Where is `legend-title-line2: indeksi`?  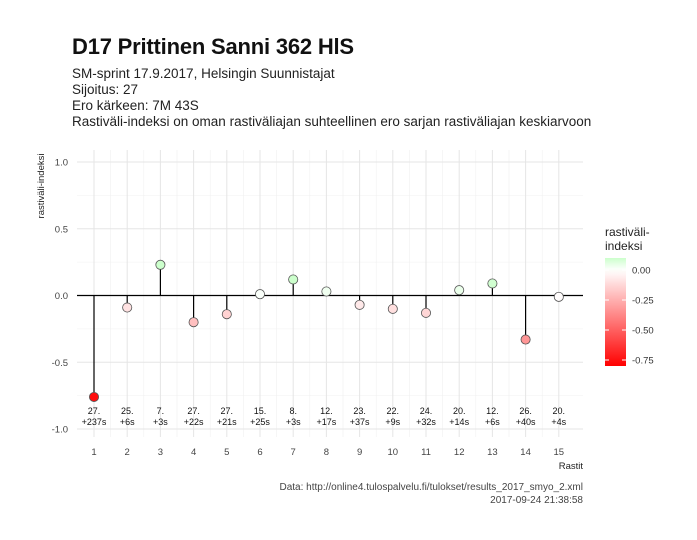
legend-title-line2: indeksi is located at coordinates (623, 246).